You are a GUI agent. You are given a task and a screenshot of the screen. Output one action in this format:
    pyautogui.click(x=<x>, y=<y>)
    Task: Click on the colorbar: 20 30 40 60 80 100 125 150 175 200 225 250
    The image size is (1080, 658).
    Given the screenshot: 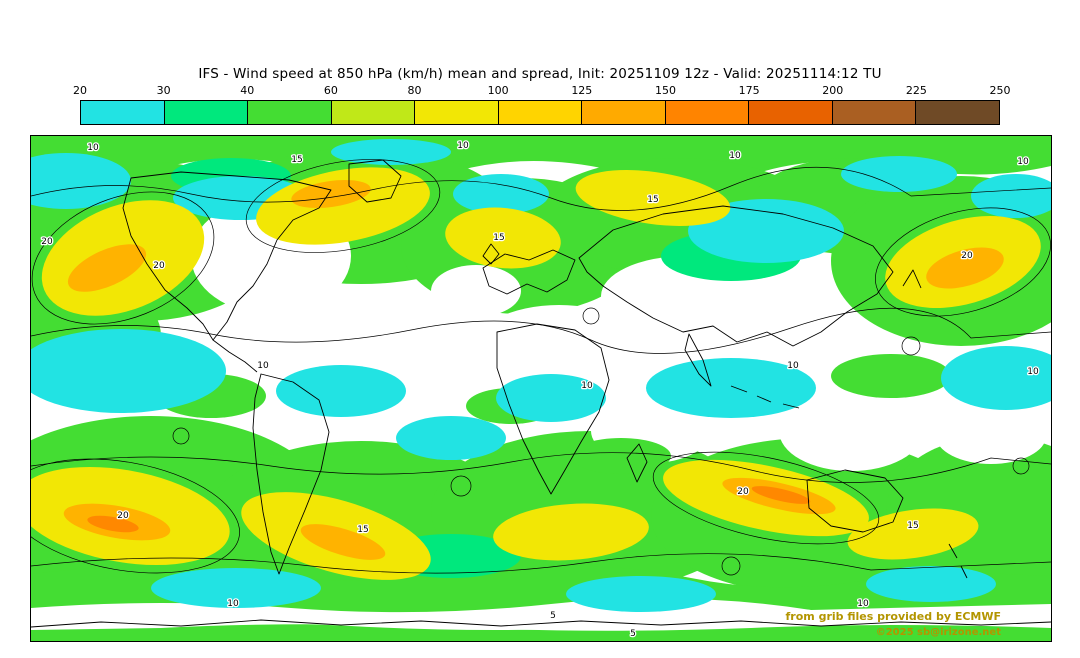 What is the action you would take?
    pyautogui.click(x=542, y=106)
    